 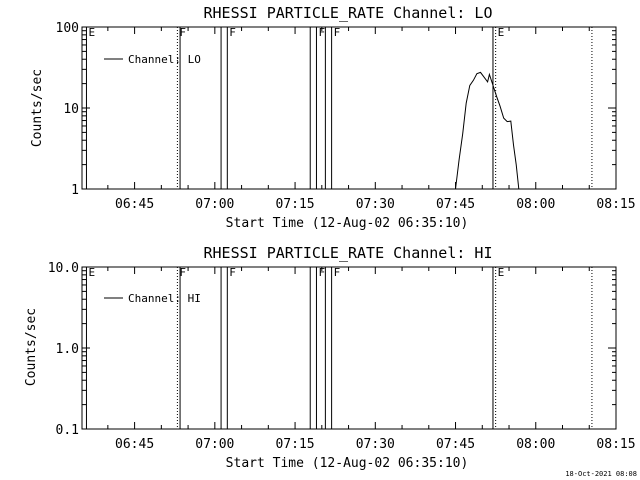 What do you see at coordinates (71, 109) in the screenshot?
I see `y-tick-label: 10` at bounding box center [71, 109].